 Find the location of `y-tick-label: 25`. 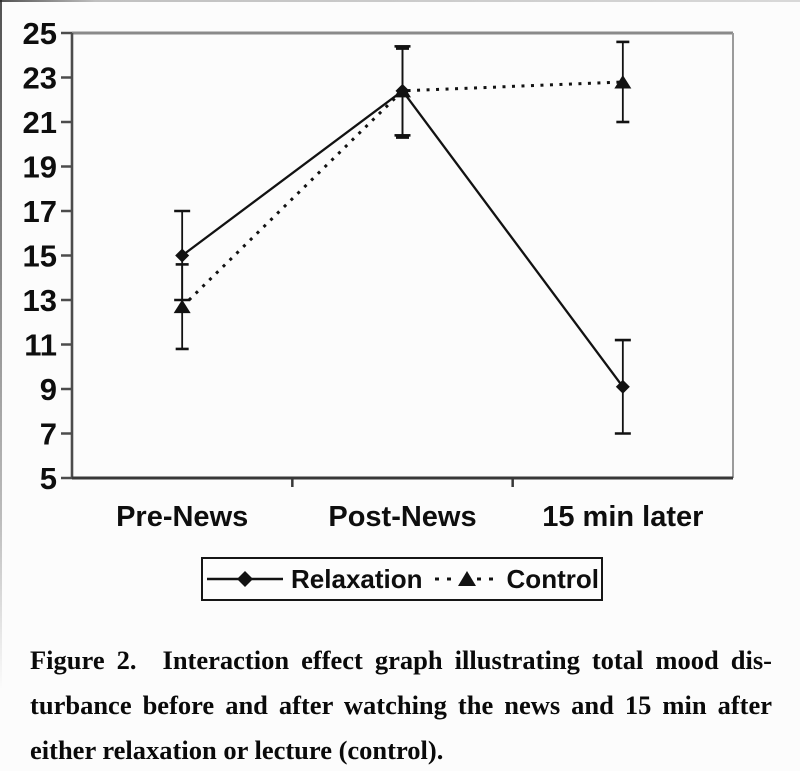

y-tick-label: 25 is located at coordinates (40, 33).